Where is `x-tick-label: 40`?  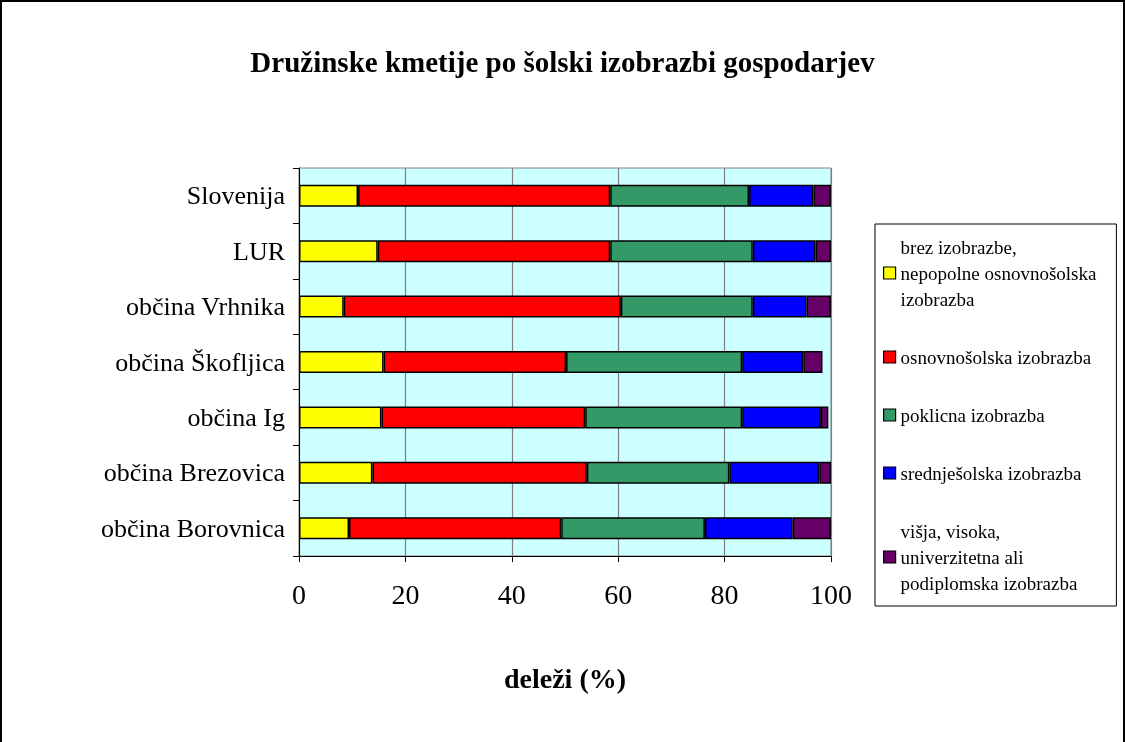
x-tick-label: 40 is located at coordinates (511, 594).